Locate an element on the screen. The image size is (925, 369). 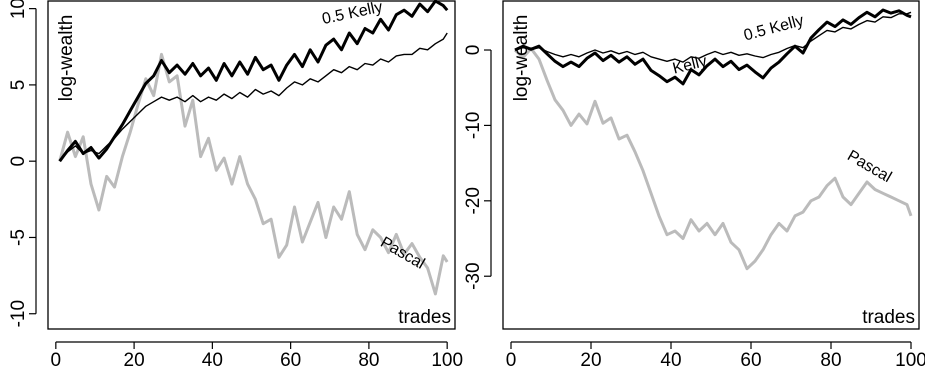
y-tick-label: -5 is located at coordinates (18, 237).